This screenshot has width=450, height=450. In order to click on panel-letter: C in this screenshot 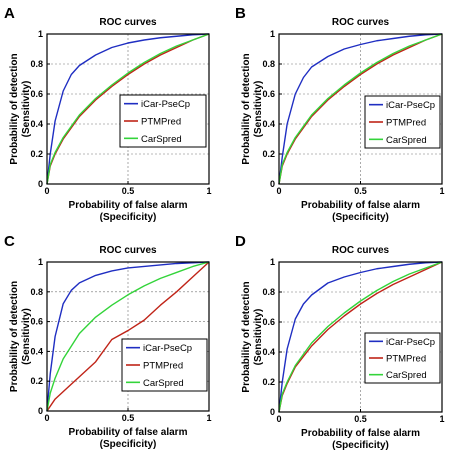, I will do `click(9, 241)`.